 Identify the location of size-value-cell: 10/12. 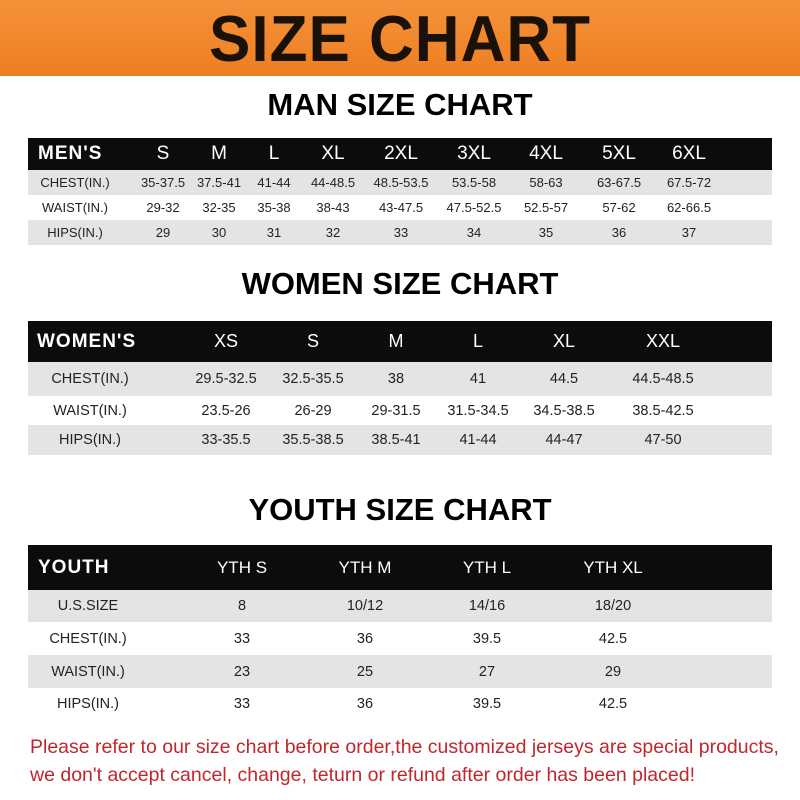
(365, 606).